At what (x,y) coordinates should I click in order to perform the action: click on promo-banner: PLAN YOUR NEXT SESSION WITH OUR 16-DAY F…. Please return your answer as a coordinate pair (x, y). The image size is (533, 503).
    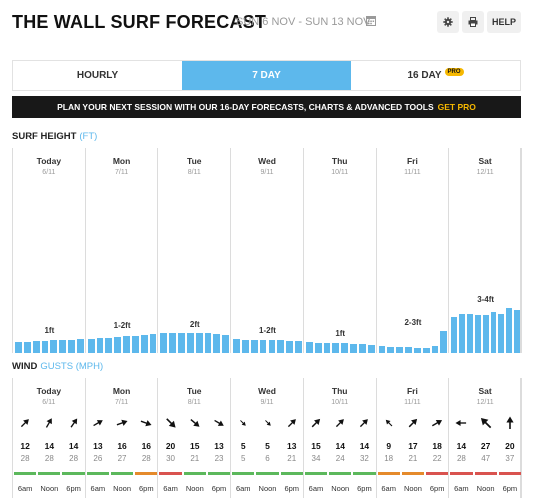
    Looking at the image, I should click on (266, 107).